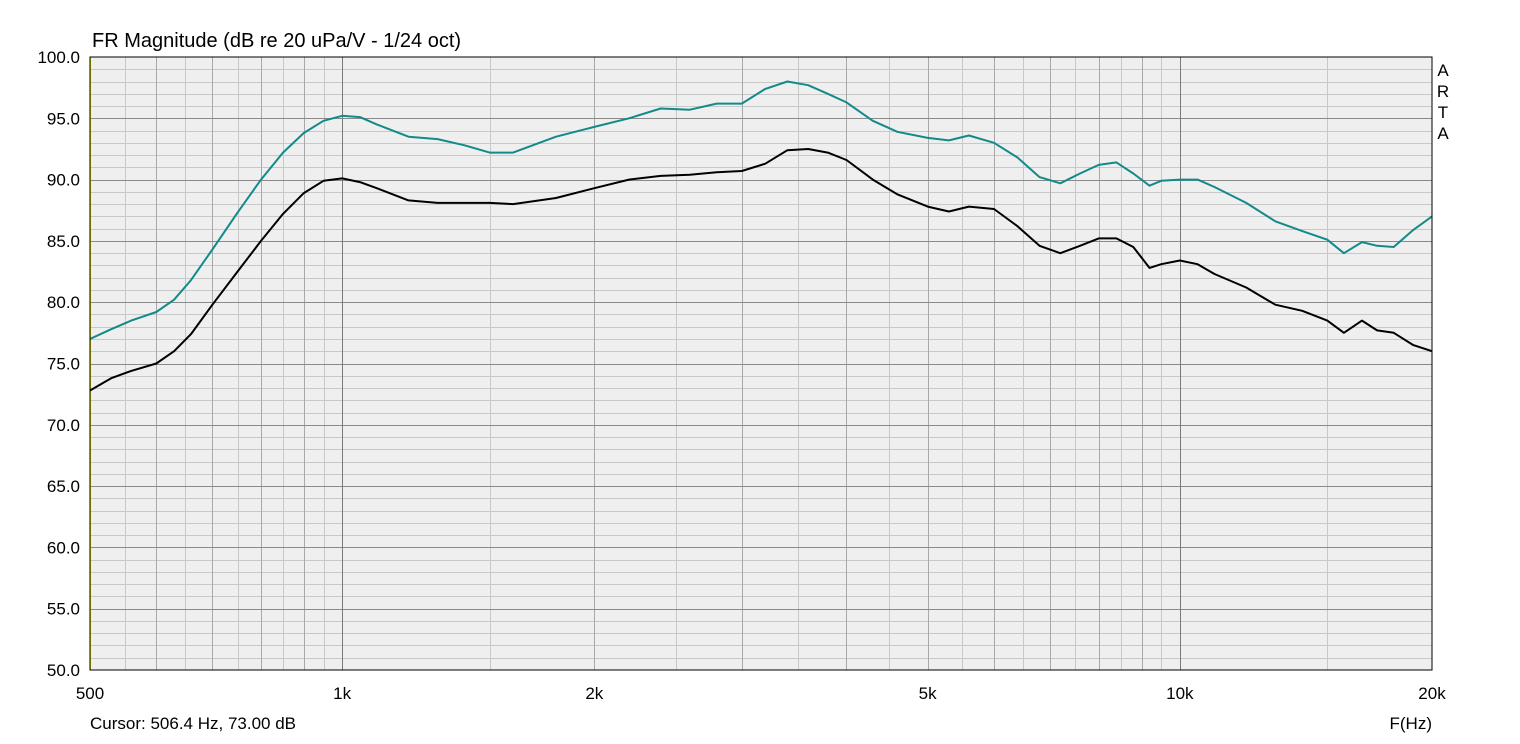 This screenshot has width=1520, height=744. Describe the element at coordinates (761, 693) in the screenshot. I see `x-axis-ticks: 500 1k 2k 5k 10k 20k` at that location.